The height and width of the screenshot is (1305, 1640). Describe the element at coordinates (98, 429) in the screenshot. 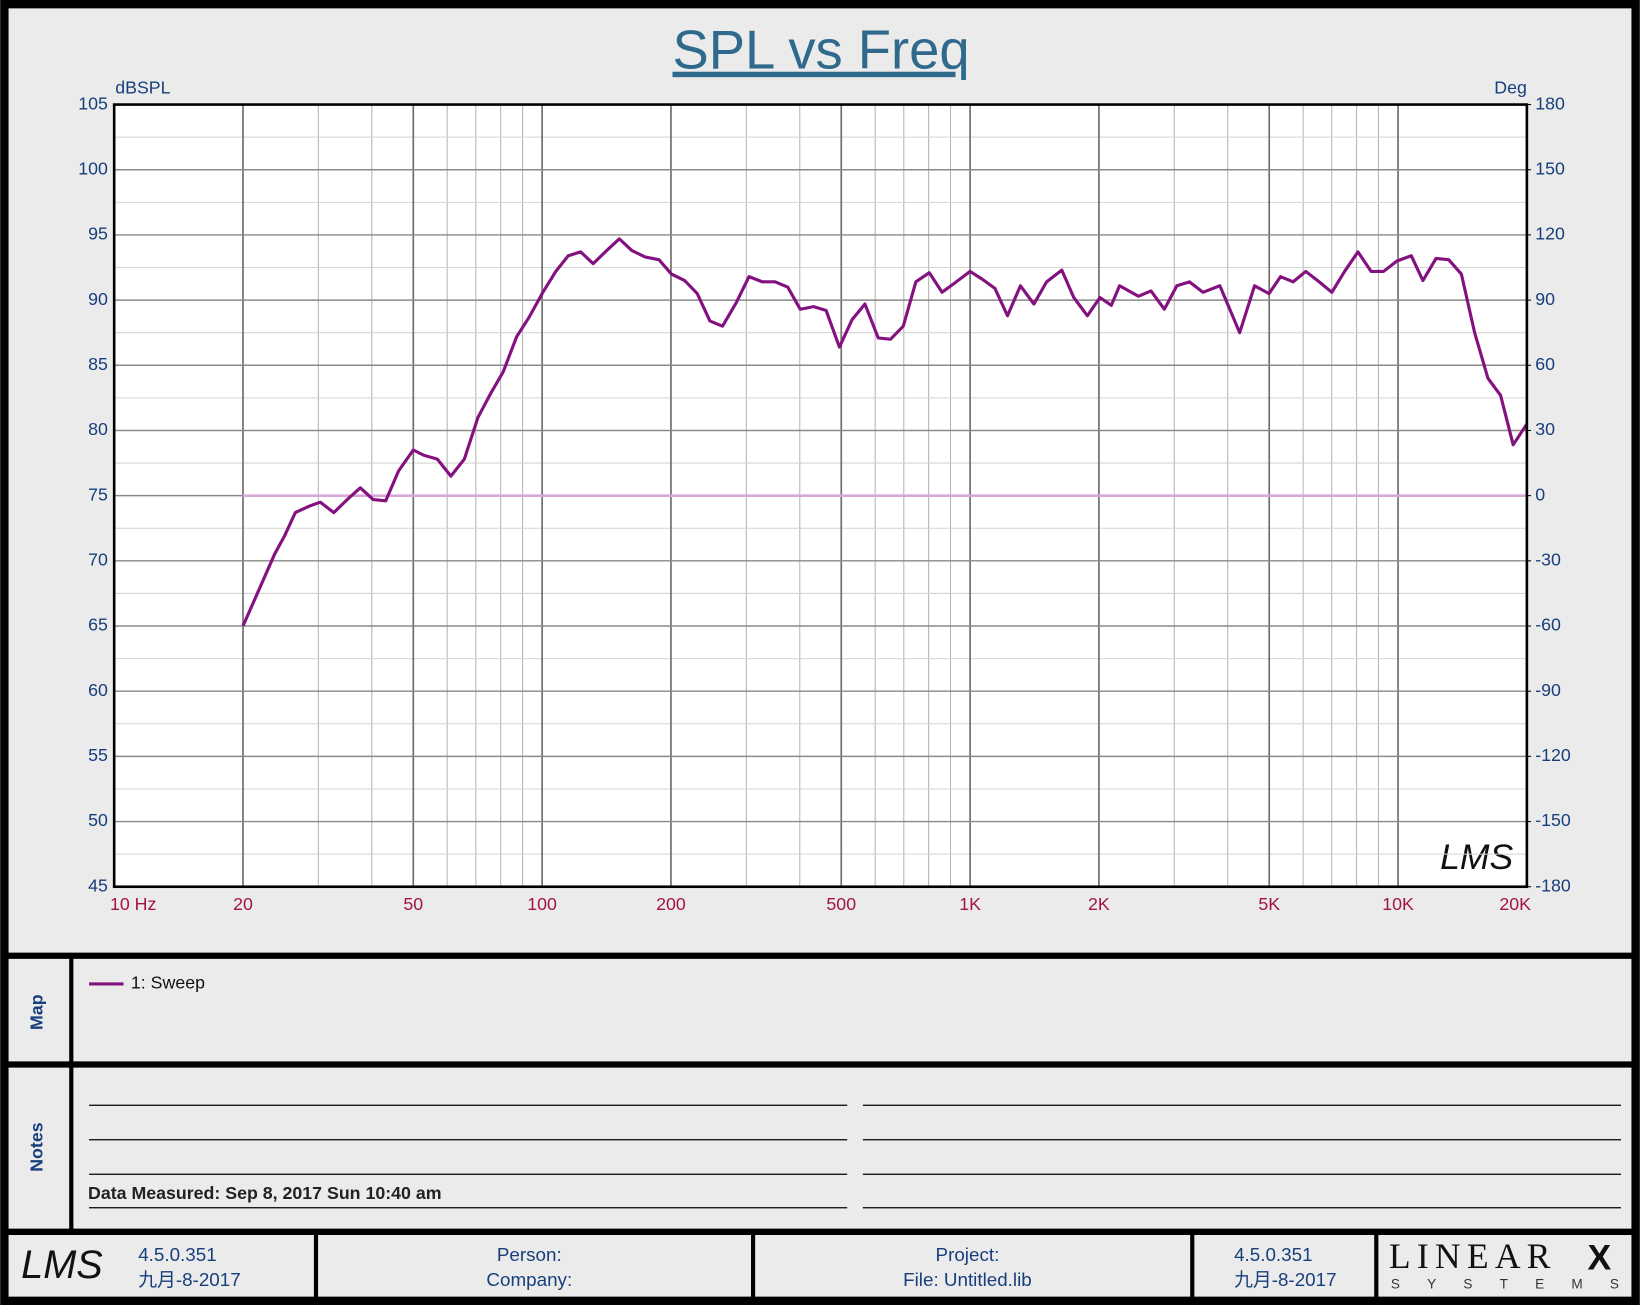

I see `y-tick-label: 80` at that location.